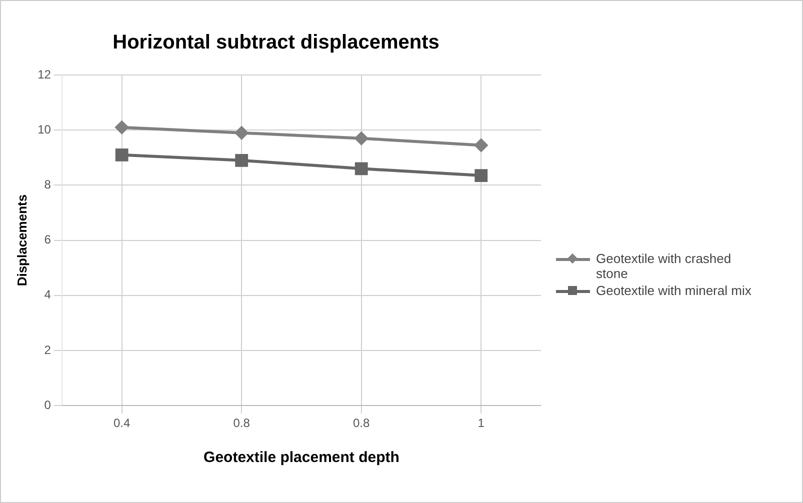 This screenshot has height=503, width=803. What do you see at coordinates (45, 129) in the screenshot?
I see `y-tick-label: 10` at bounding box center [45, 129].